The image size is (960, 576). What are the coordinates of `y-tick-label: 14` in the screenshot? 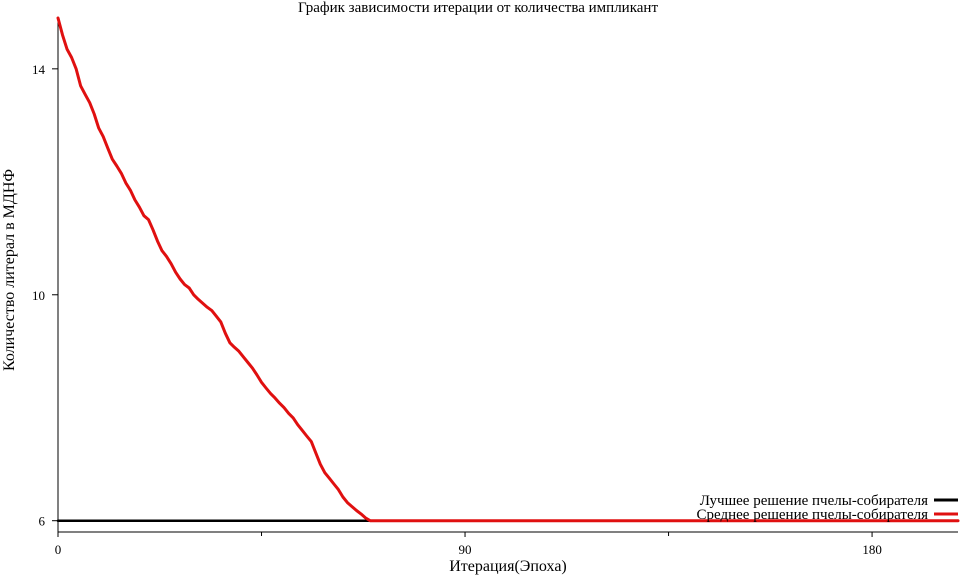 It's located at (39, 69).